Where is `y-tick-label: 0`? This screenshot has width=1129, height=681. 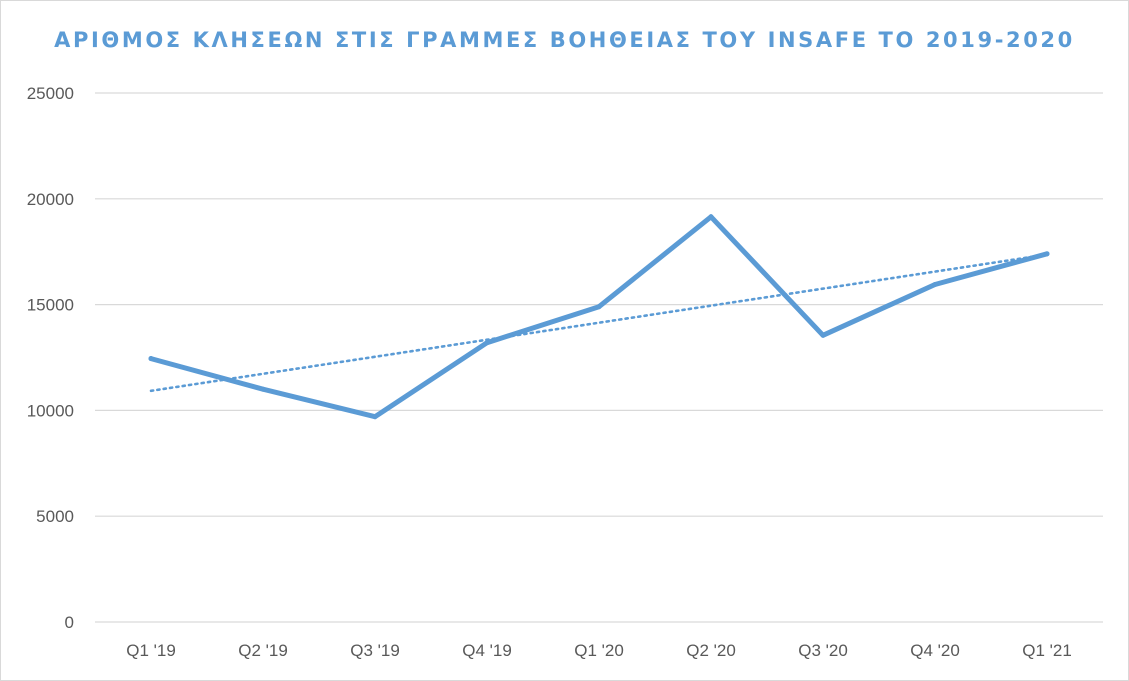
y-tick-label: 0 is located at coordinates (69, 622).